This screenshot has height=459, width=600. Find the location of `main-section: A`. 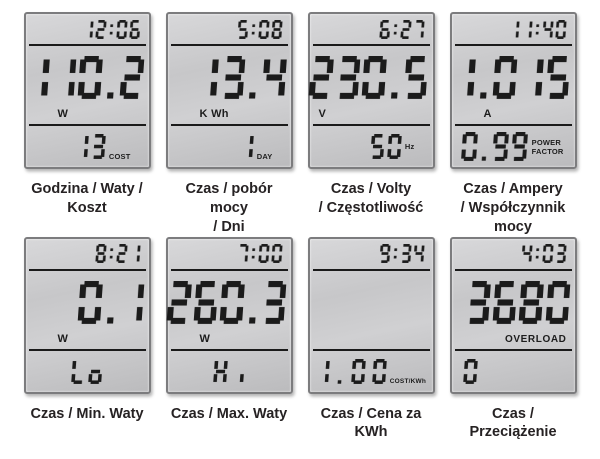

main-section: A is located at coordinates (513, 85).